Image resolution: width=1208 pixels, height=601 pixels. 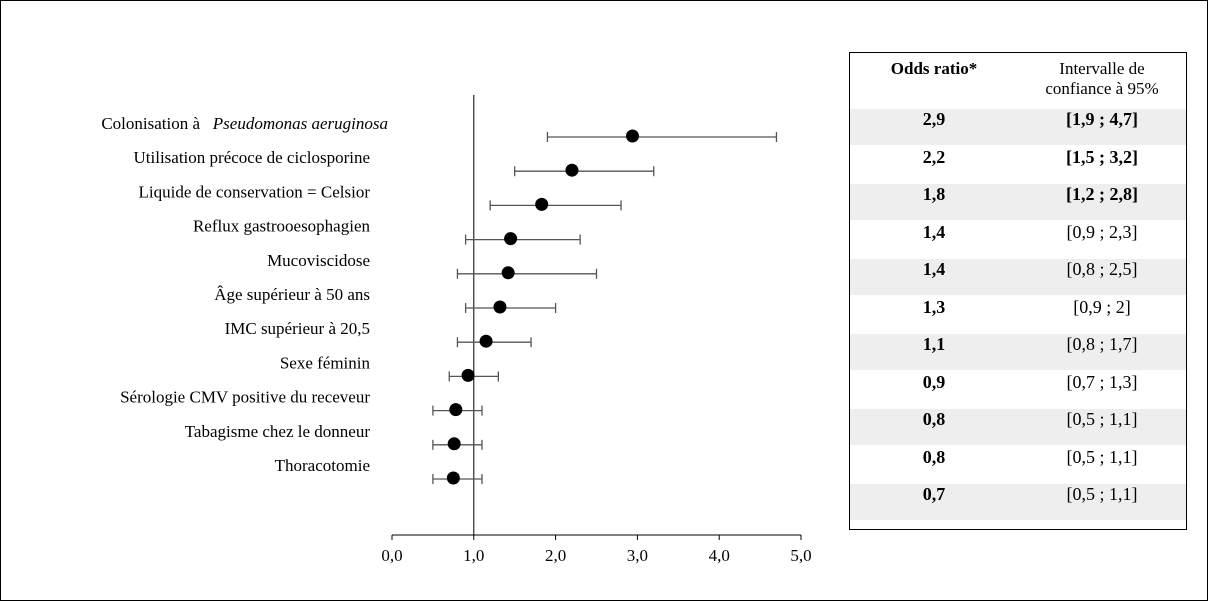 What do you see at coordinates (1018, 502) in the screenshot?
I see `table-row: 0,7 [0,5 ; 1,1]` at bounding box center [1018, 502].